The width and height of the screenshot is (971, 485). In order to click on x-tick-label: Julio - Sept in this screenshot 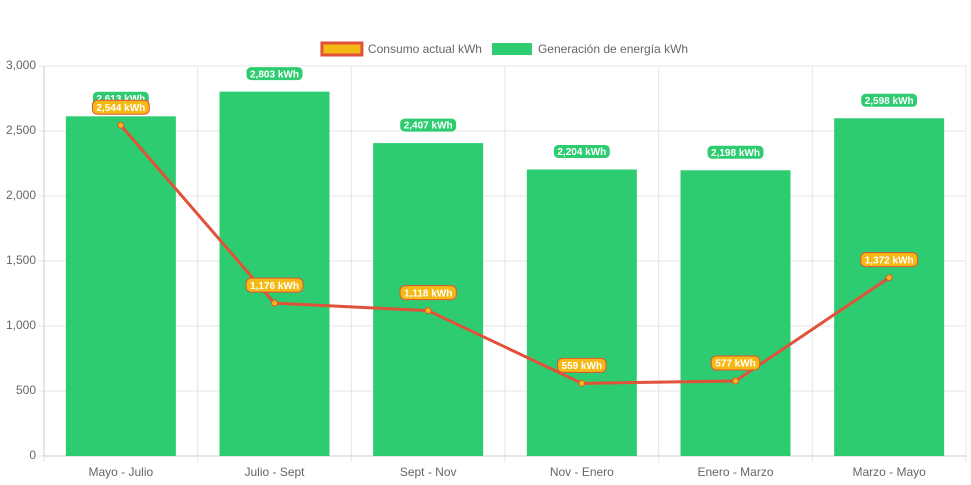, I will do `click(274, 472)`.